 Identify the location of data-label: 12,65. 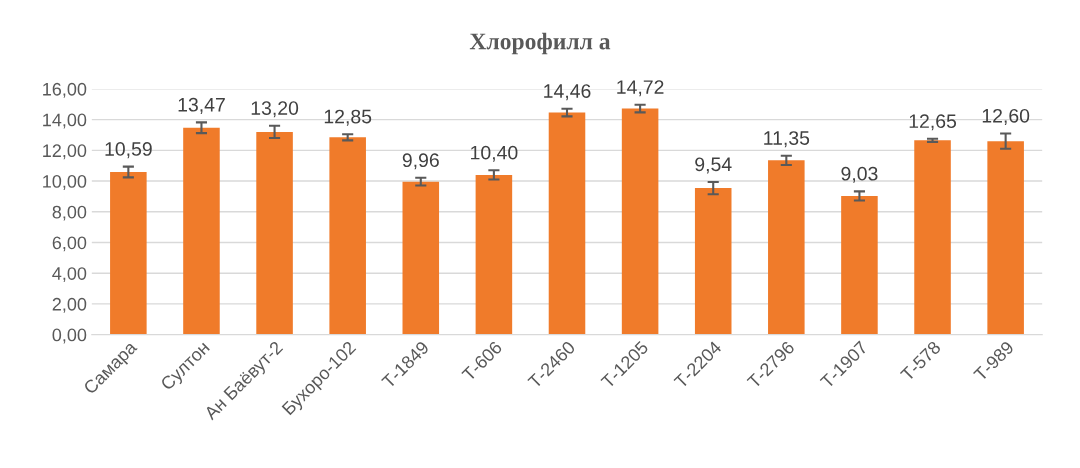
(933, 122).